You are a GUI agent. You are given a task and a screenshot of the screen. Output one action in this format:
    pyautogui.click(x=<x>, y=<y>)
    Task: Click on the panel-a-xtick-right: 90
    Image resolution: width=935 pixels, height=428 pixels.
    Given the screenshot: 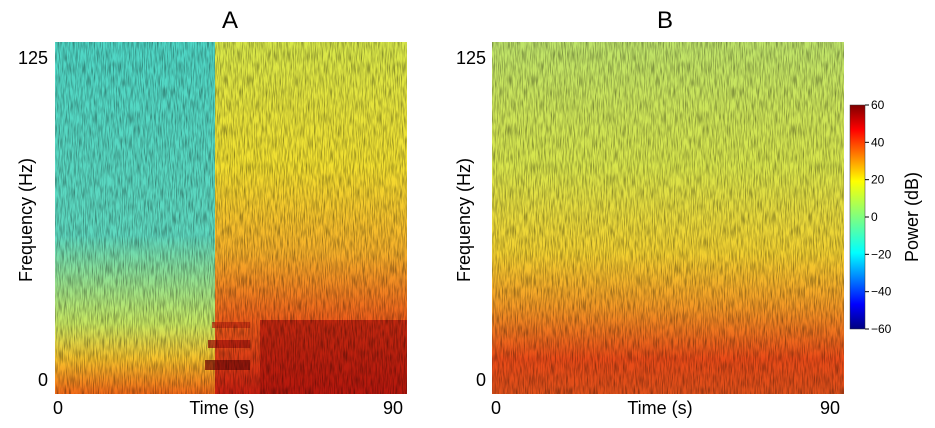 What is the action you would take?
    pyautogui.click(x=393, y=408)
    